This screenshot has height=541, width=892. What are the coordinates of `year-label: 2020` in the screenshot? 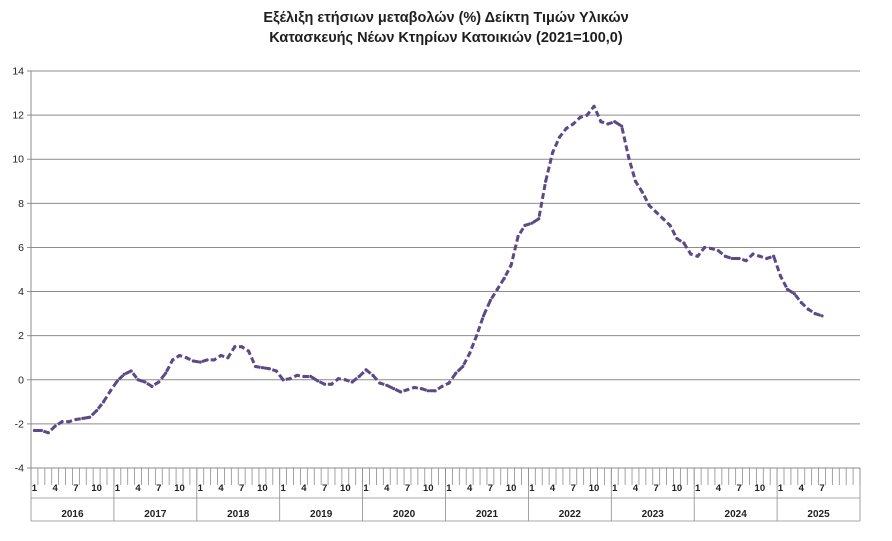 It's located at (404, 514).